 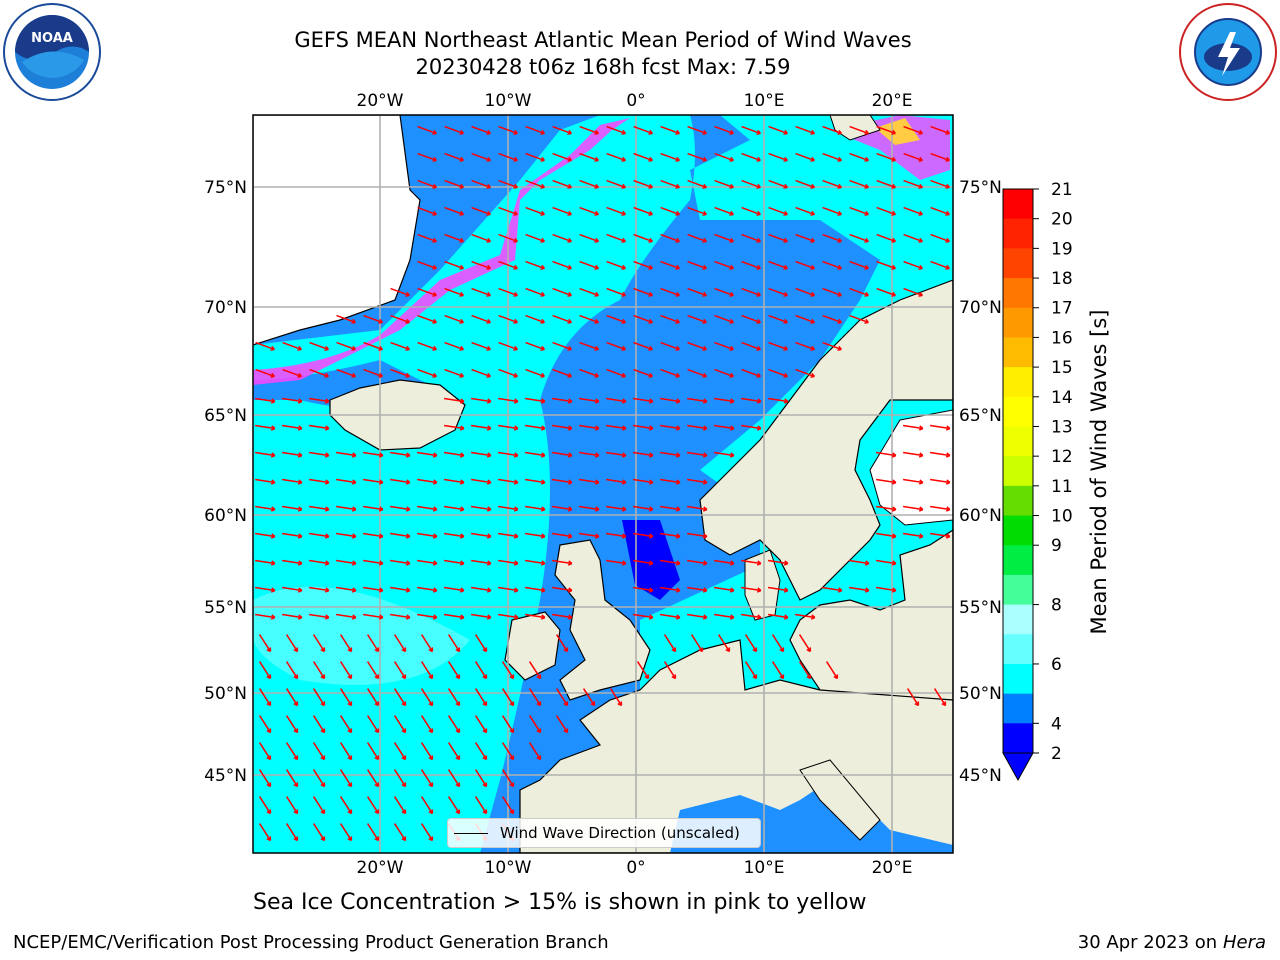 I want to click on colorbar-segment, so click(x=1018, y=501).